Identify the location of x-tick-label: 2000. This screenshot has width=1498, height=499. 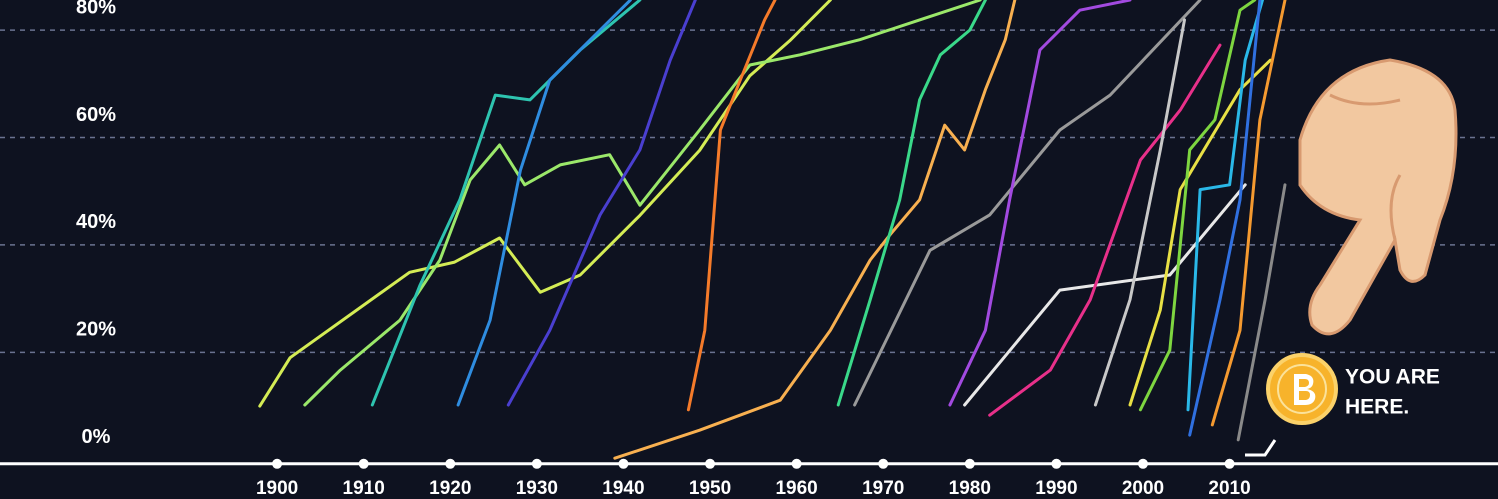
(1143, 488).